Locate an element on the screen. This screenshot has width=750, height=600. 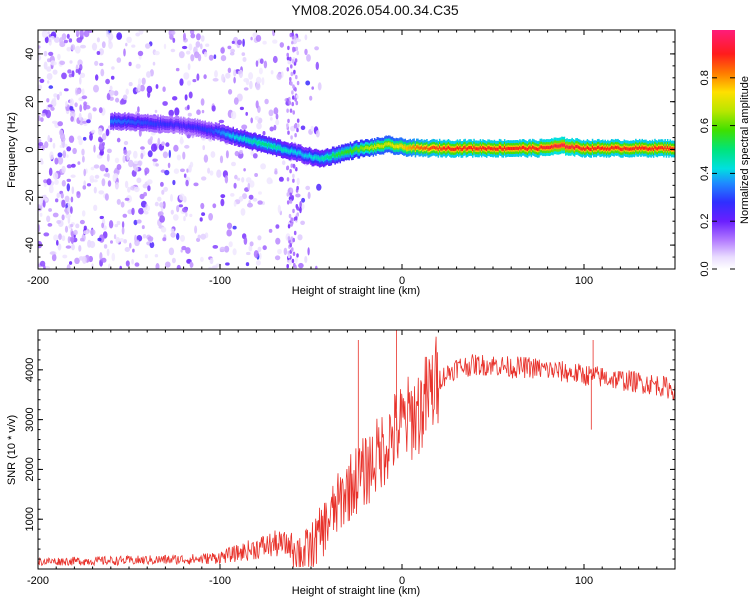
spectrogram-y-label: Frequency (Hz) is located at coordinates (12, 150).